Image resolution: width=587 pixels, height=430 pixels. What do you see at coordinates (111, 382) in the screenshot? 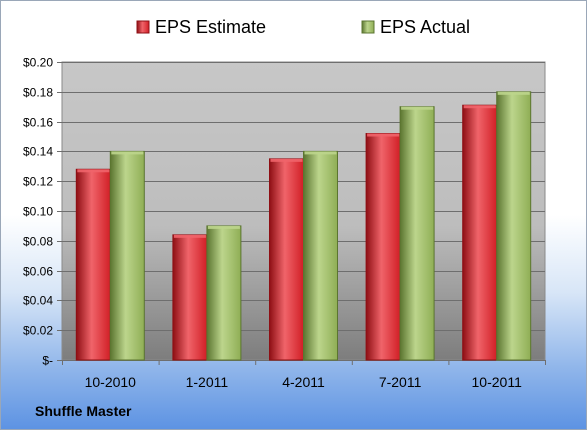
I see `x-category-label: 10-2010` at bounding box center [111, 382].